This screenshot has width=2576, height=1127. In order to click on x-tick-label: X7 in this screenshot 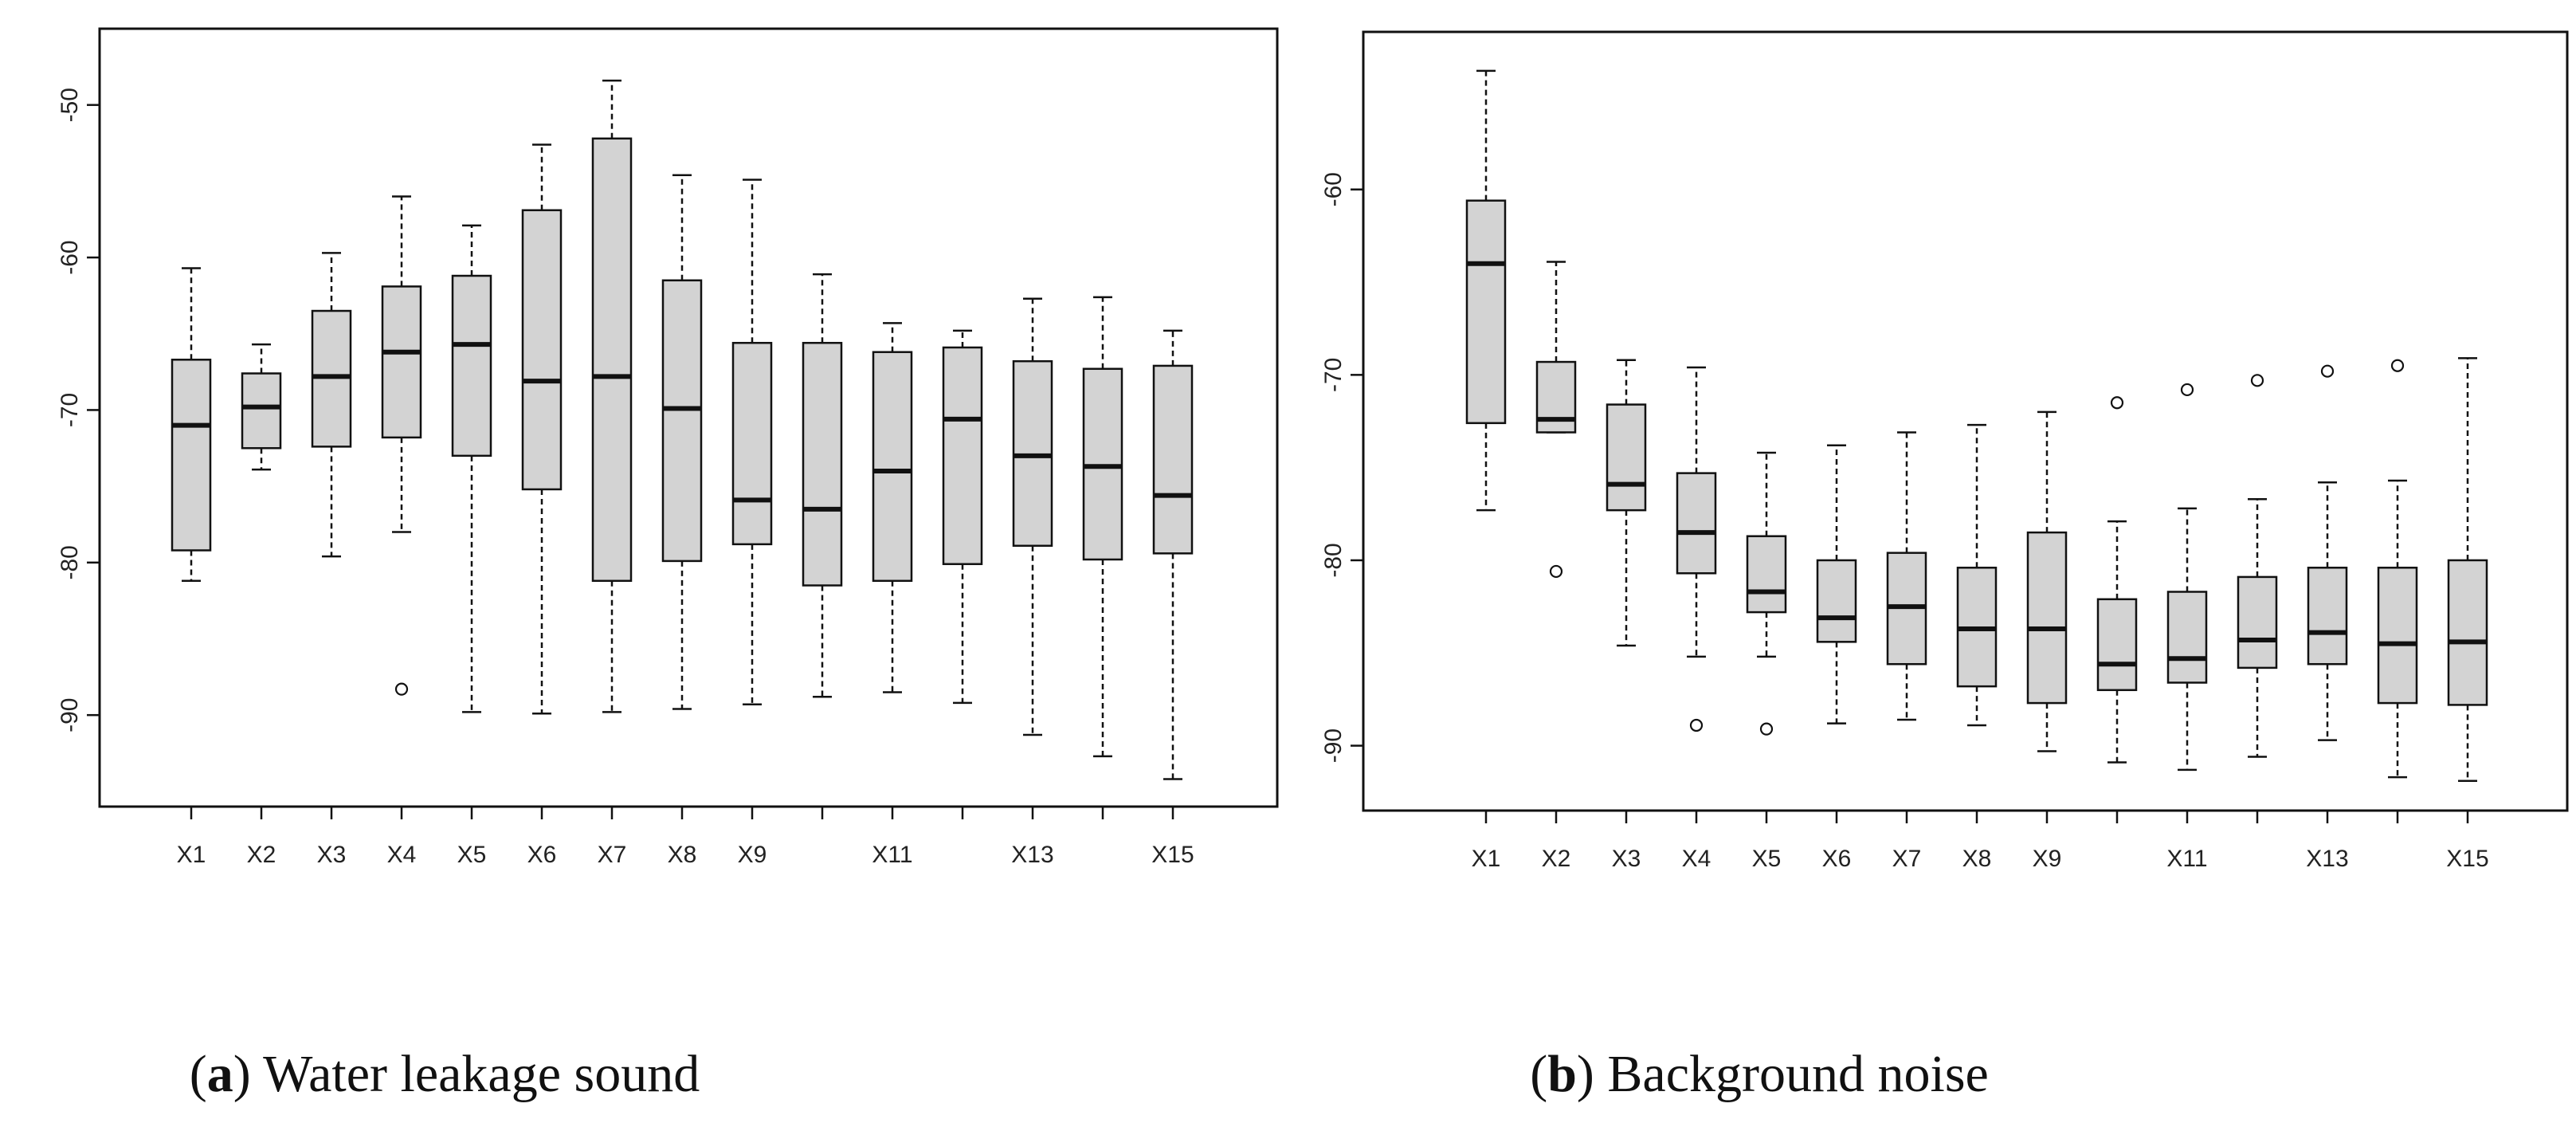, I will do `click(1907, 859)`.